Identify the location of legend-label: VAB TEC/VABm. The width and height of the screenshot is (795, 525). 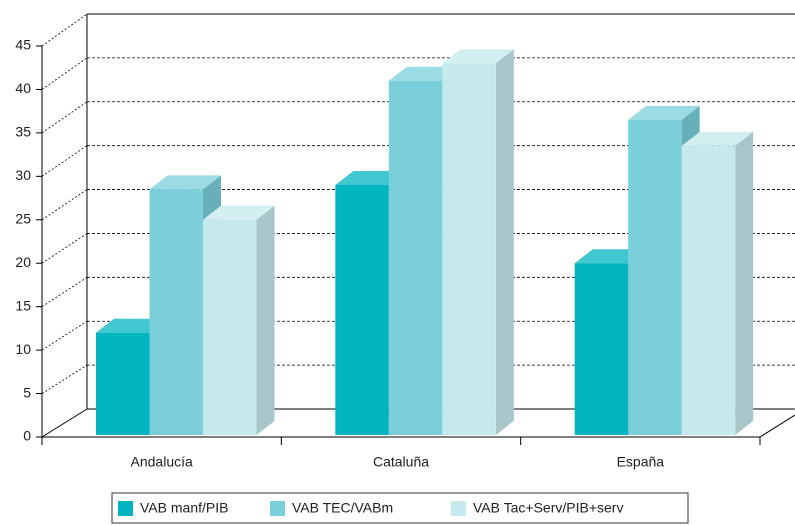
(342, 508).